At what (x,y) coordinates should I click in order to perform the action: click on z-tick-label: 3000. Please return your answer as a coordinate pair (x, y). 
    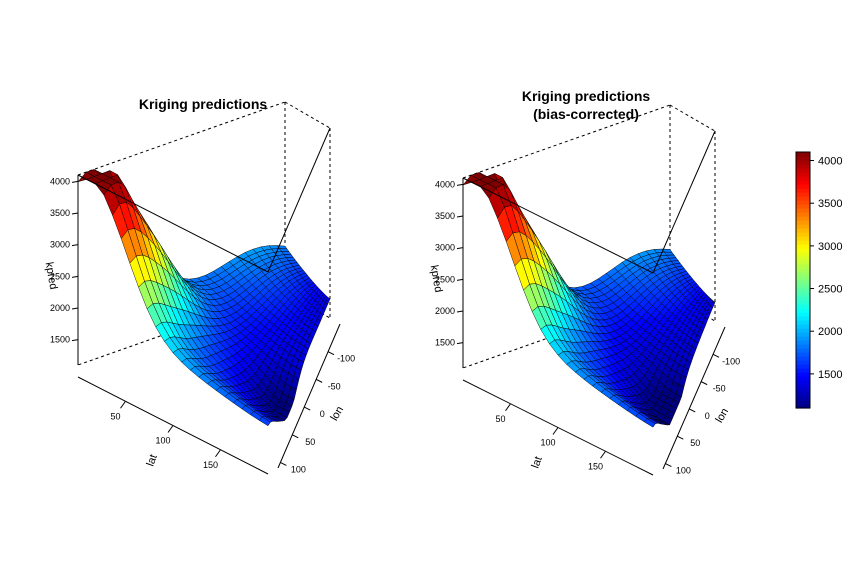
    Looking at the image, I should click on (445, 248).